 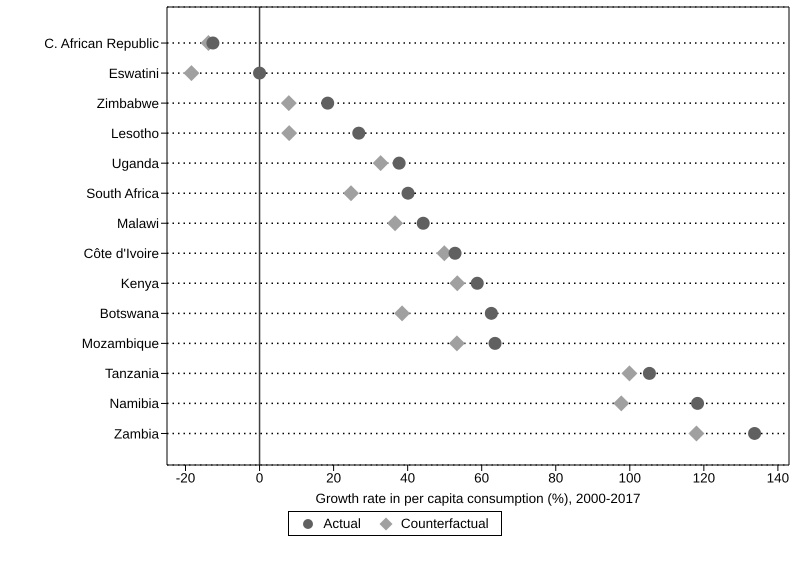 What do you see at coordinates (120, 344) in the screenshot?
I see `y-tick-label: Mozambique` at bounding box center [120, 344].